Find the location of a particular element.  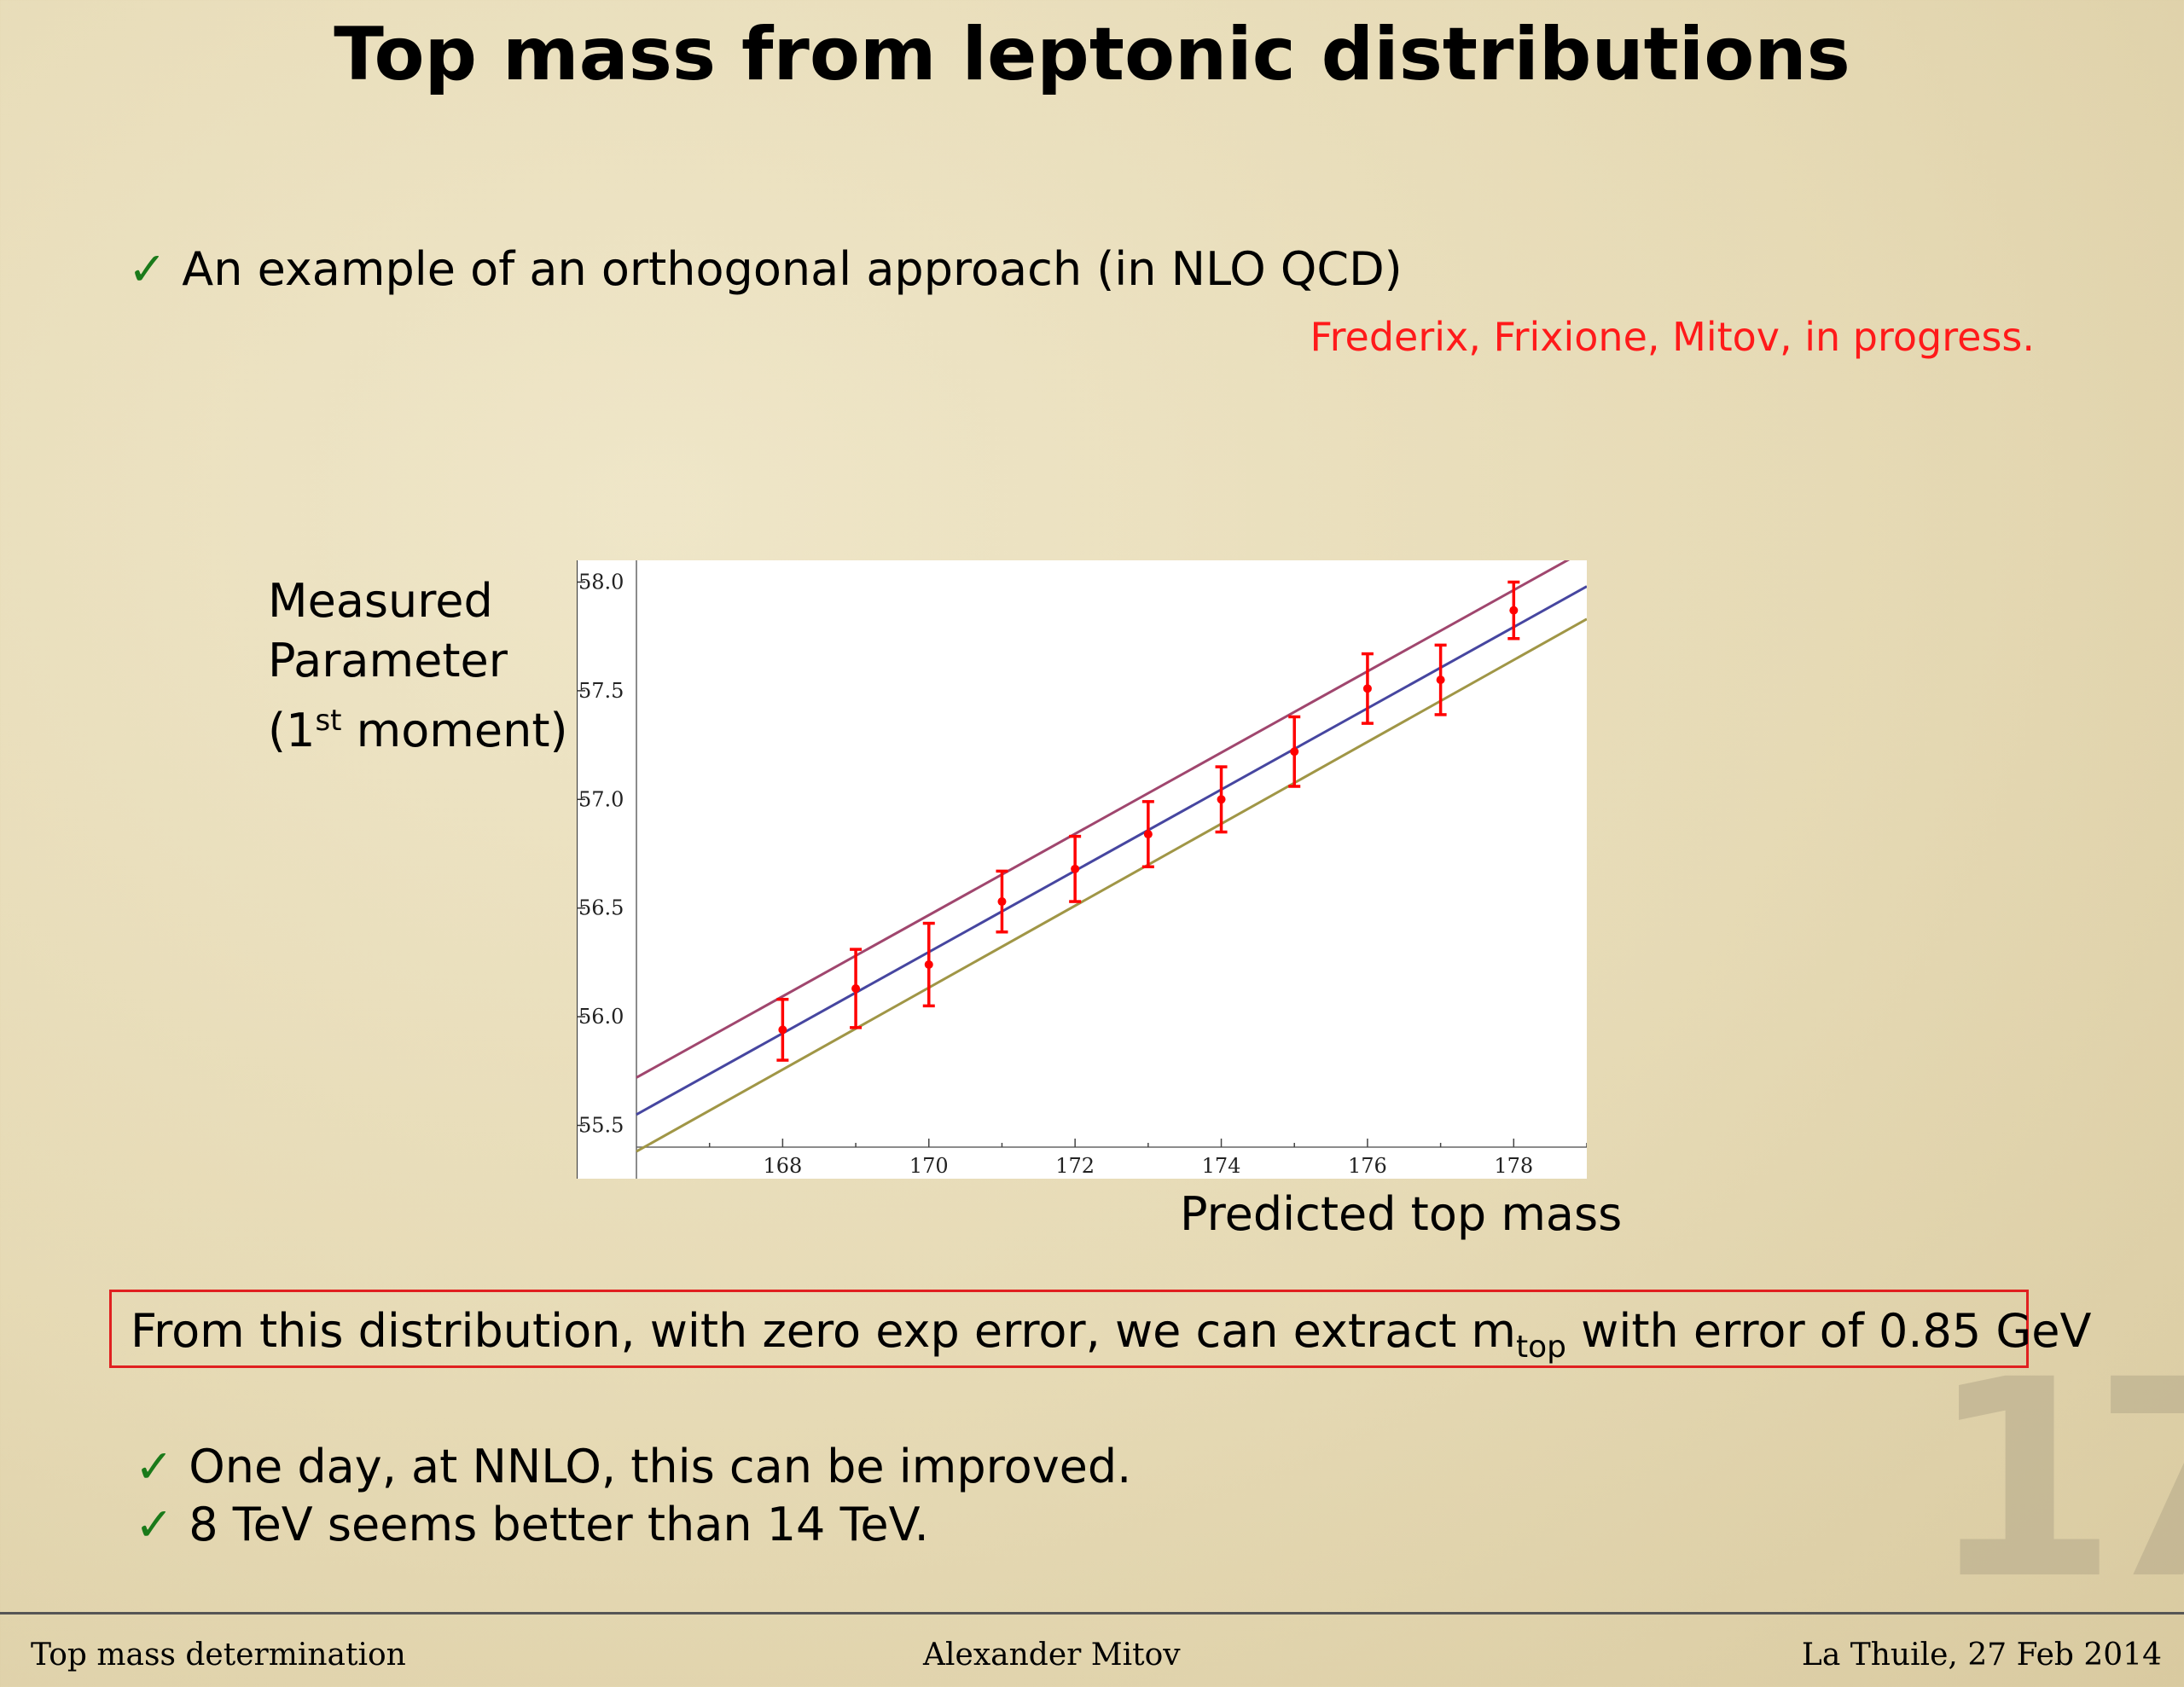

bullet-text: 8 TeV seems better than 14 TeV. is located at coordinates (559, 1525).